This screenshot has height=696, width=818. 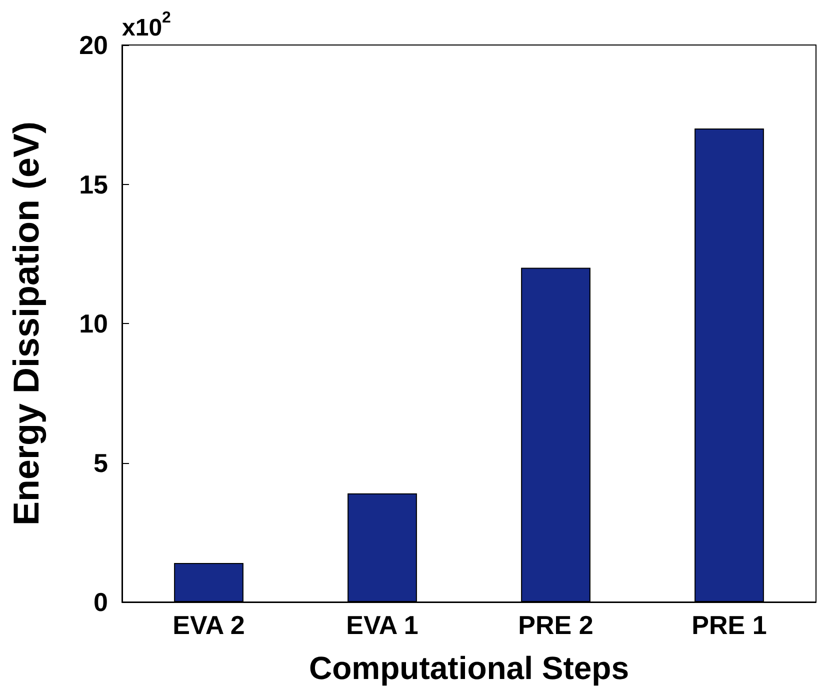 I want to click on x-tick-label: EVA 1, so click(x=382, y=625).